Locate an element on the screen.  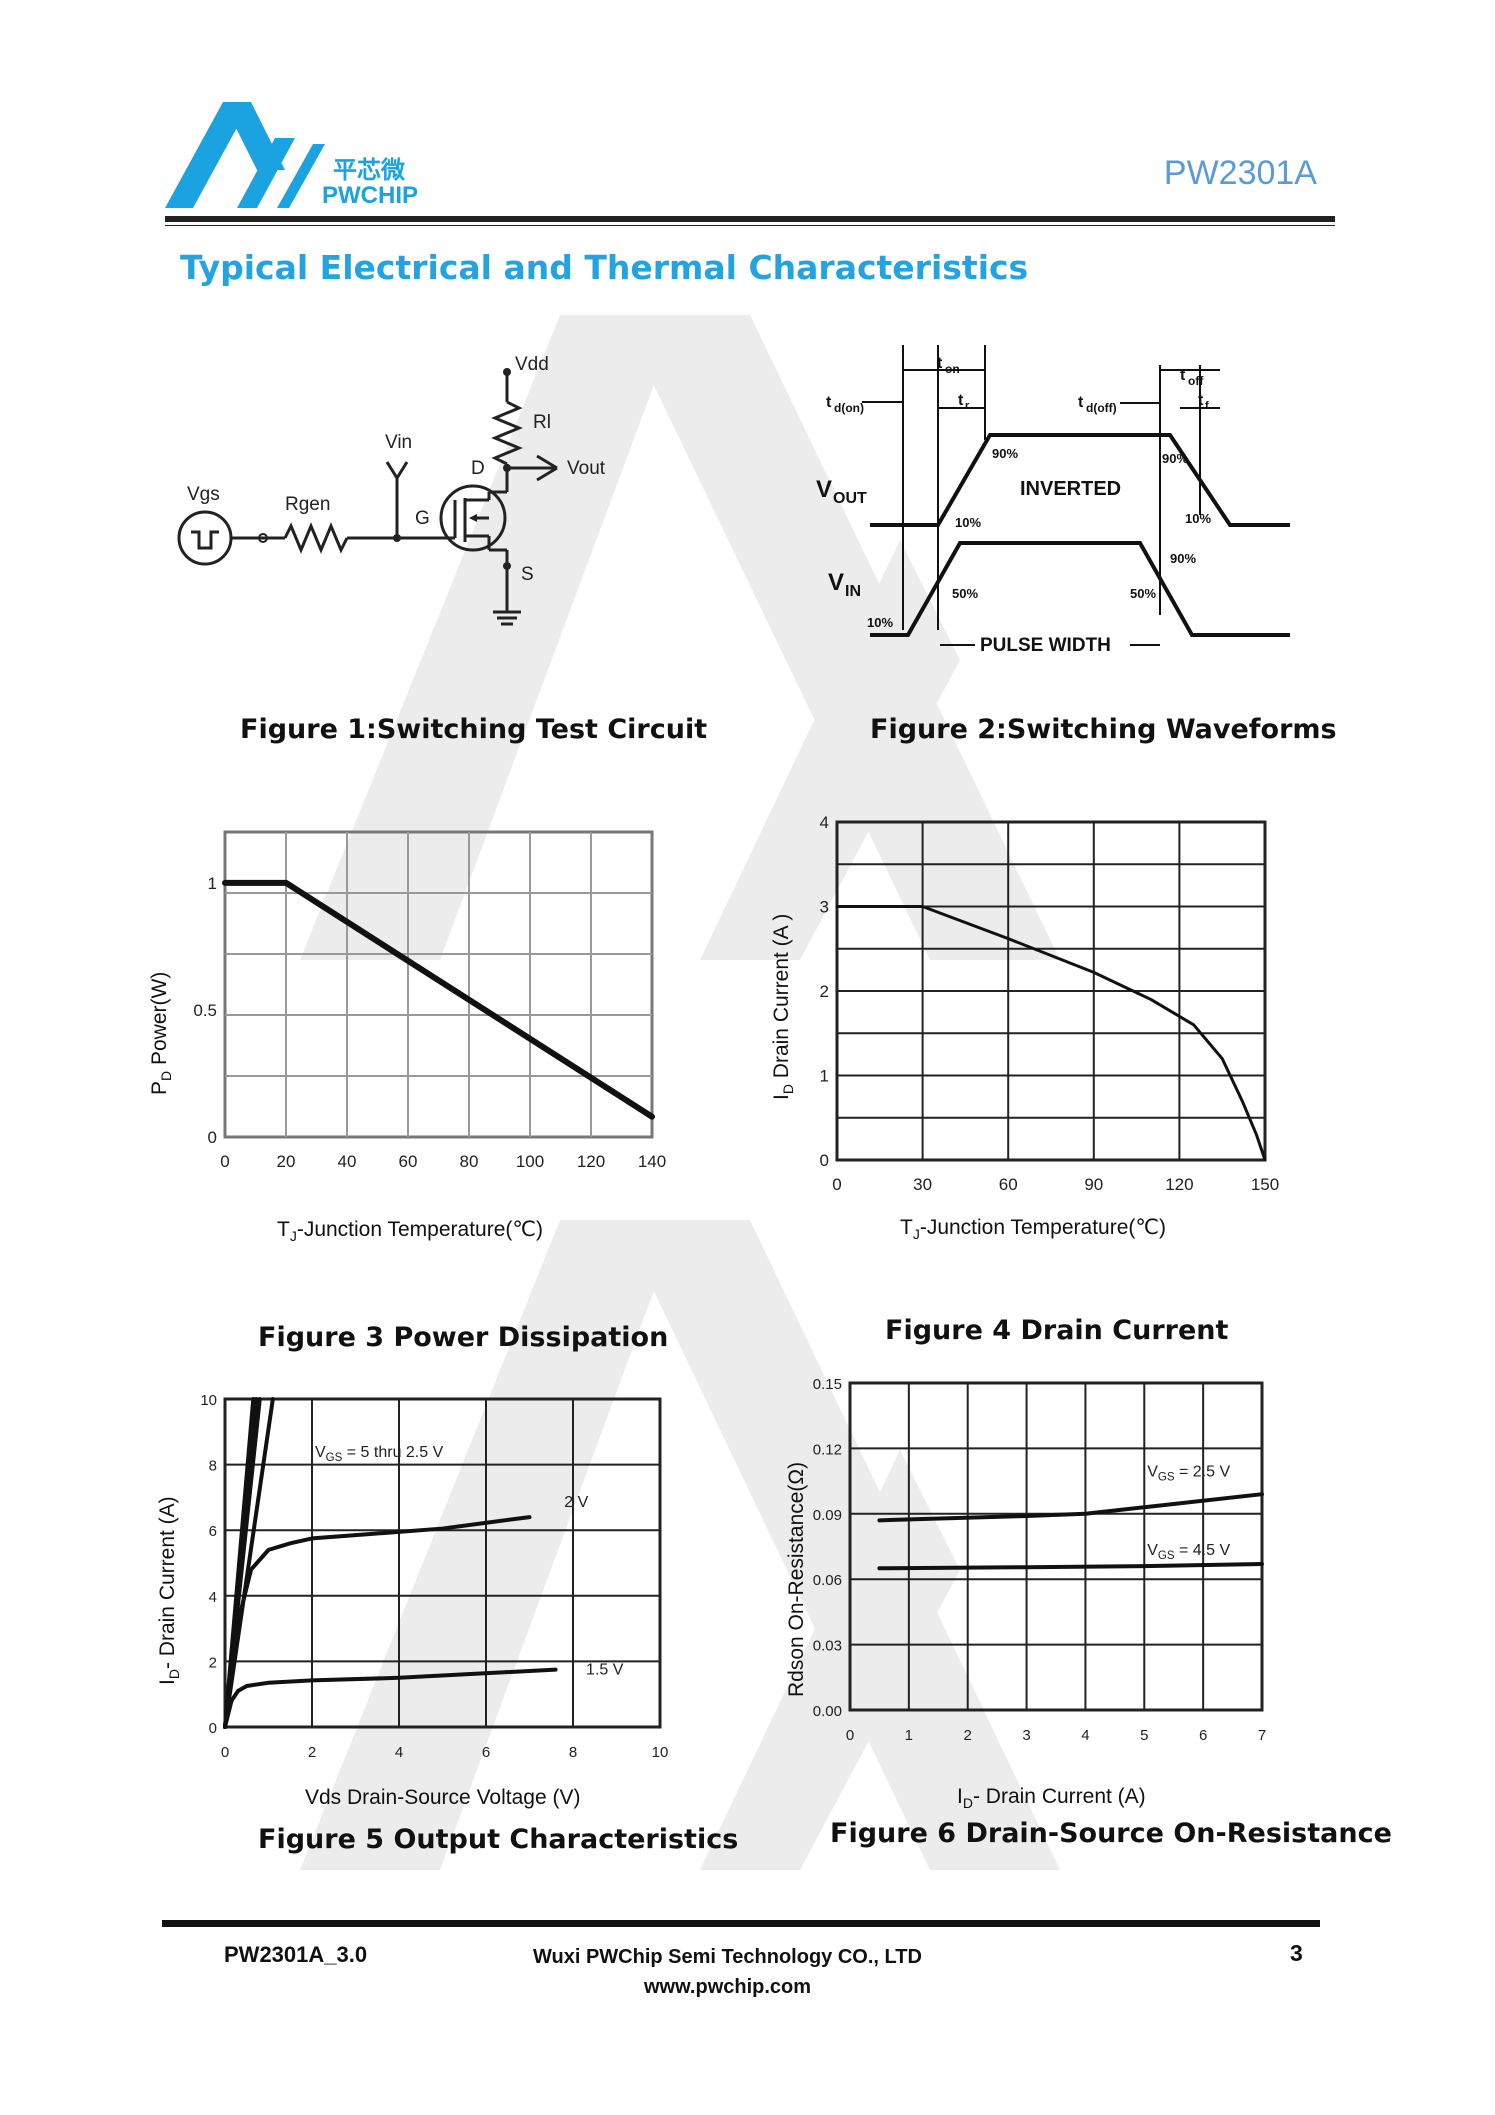
vout-sub: OUT is located at coordinates (850, 498).